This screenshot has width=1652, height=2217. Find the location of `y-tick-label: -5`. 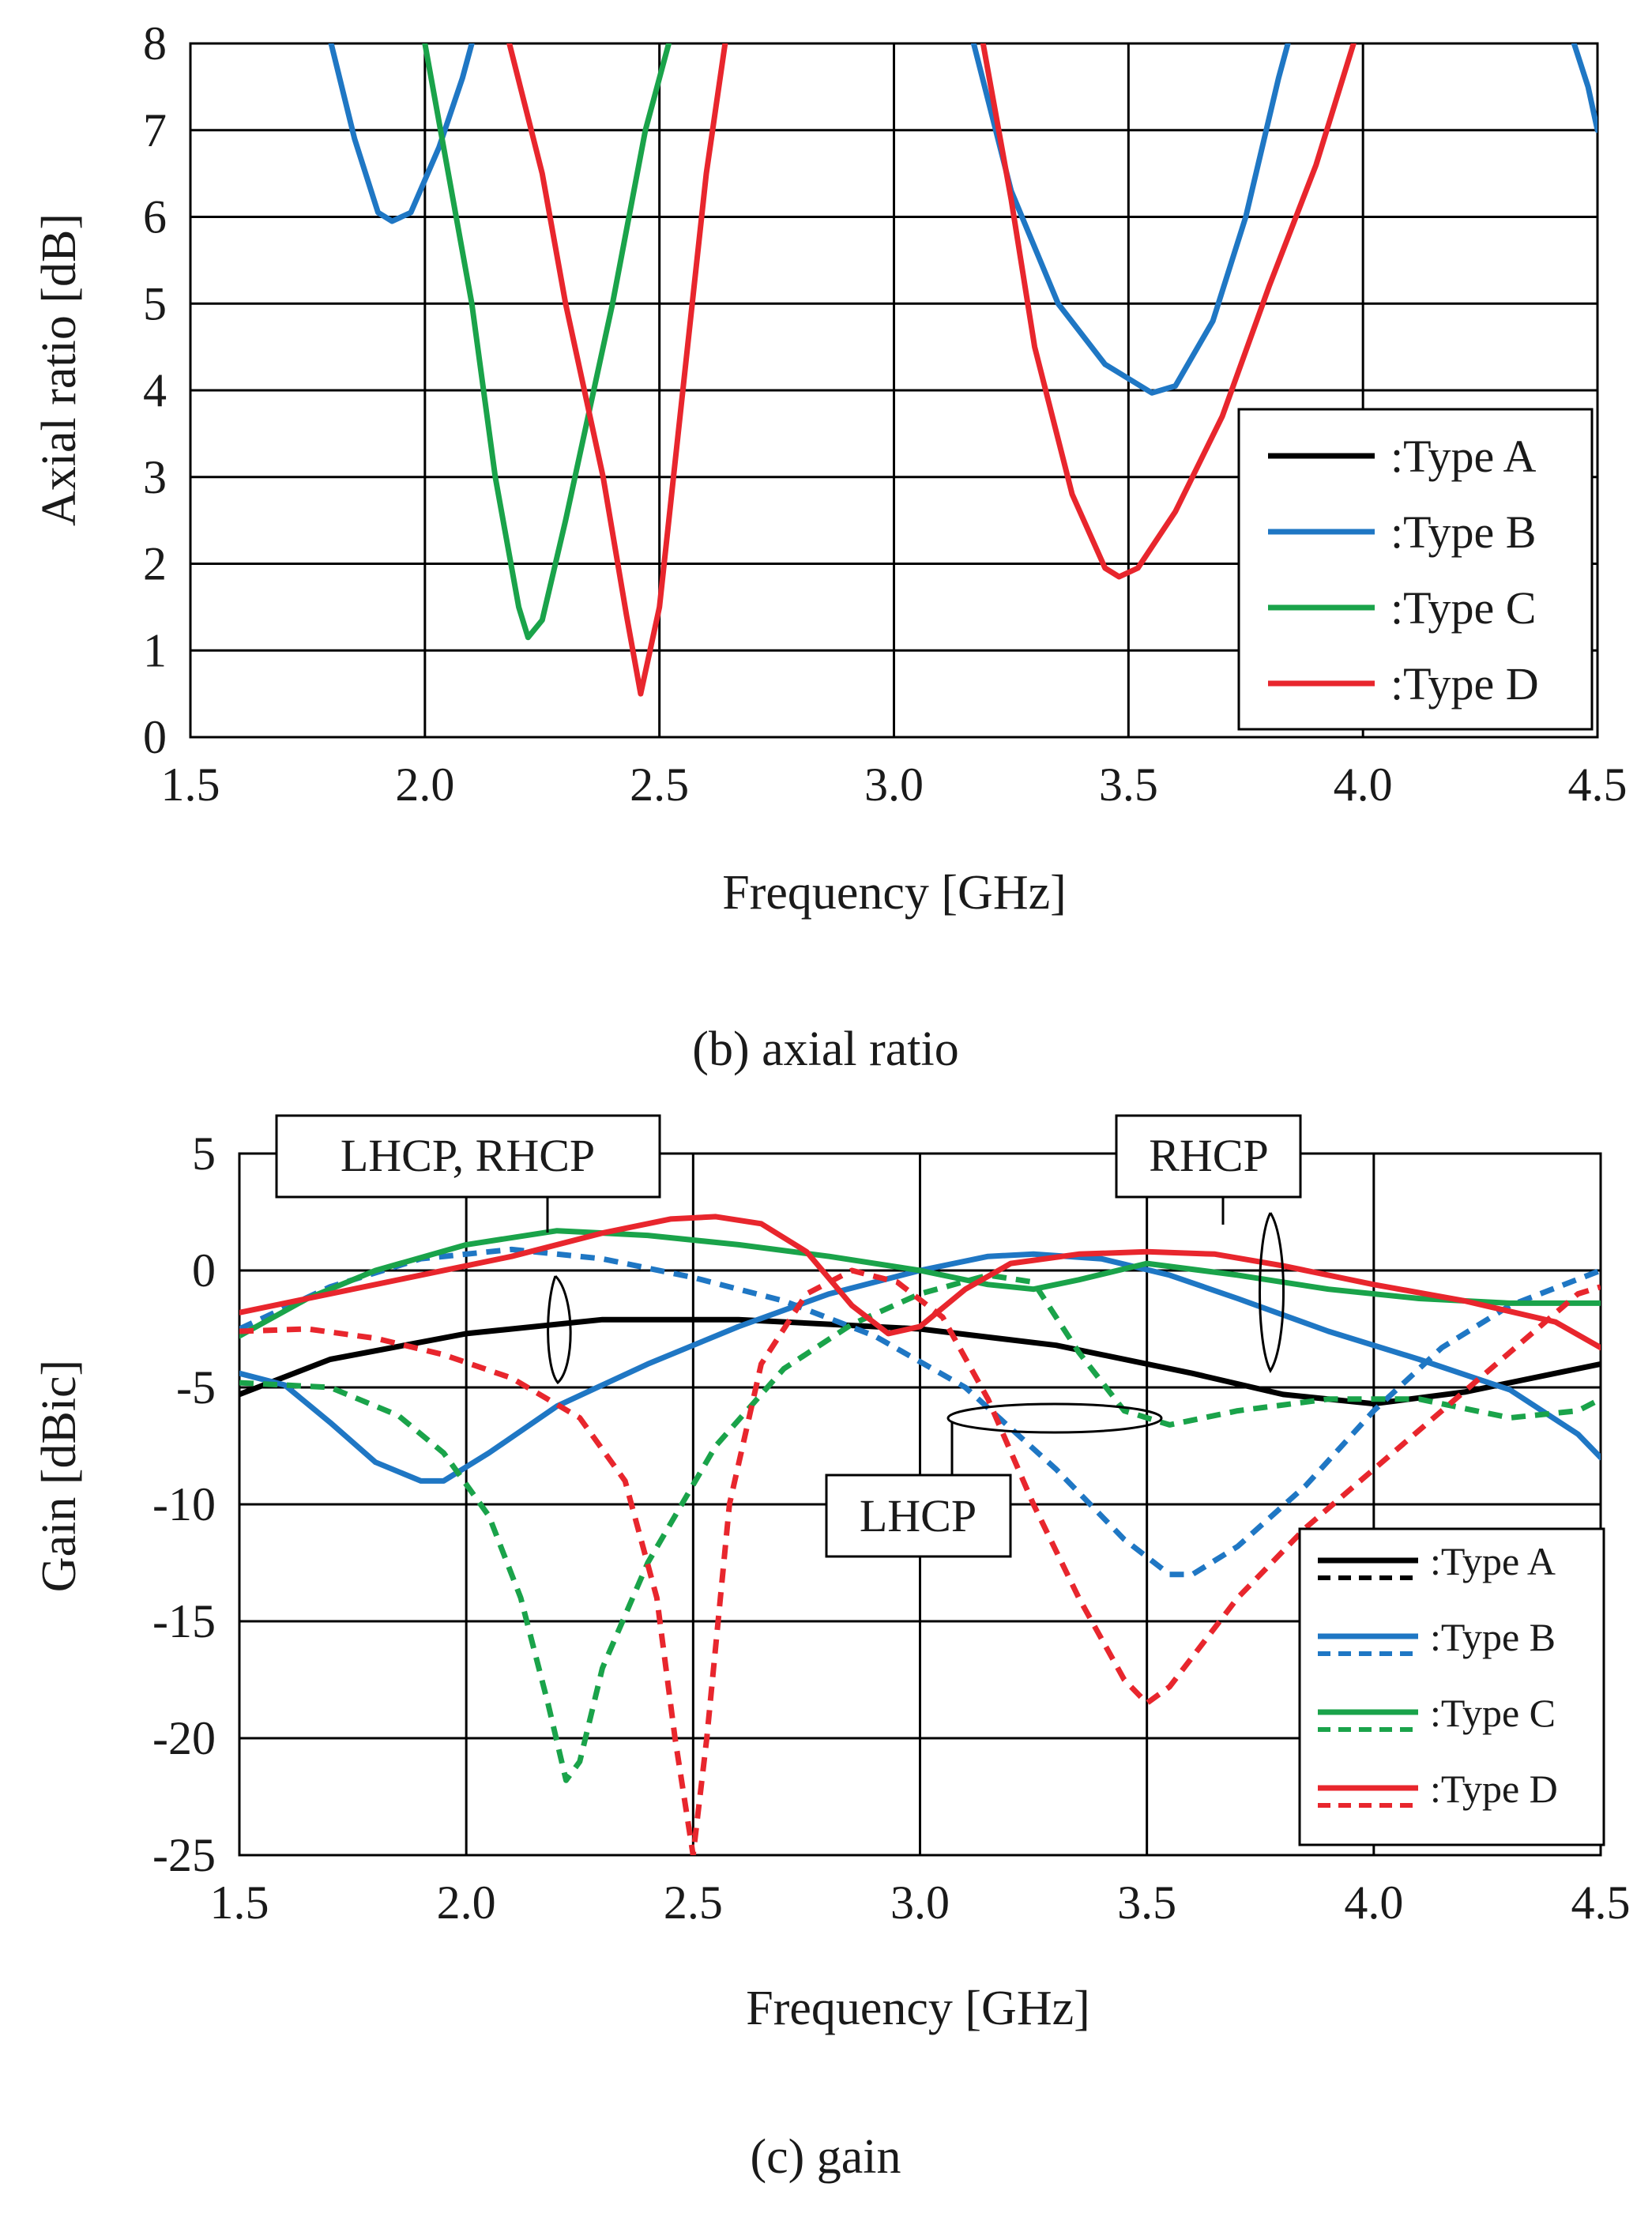

y-tick-label: -5 is located at coordinates (196, 1387).